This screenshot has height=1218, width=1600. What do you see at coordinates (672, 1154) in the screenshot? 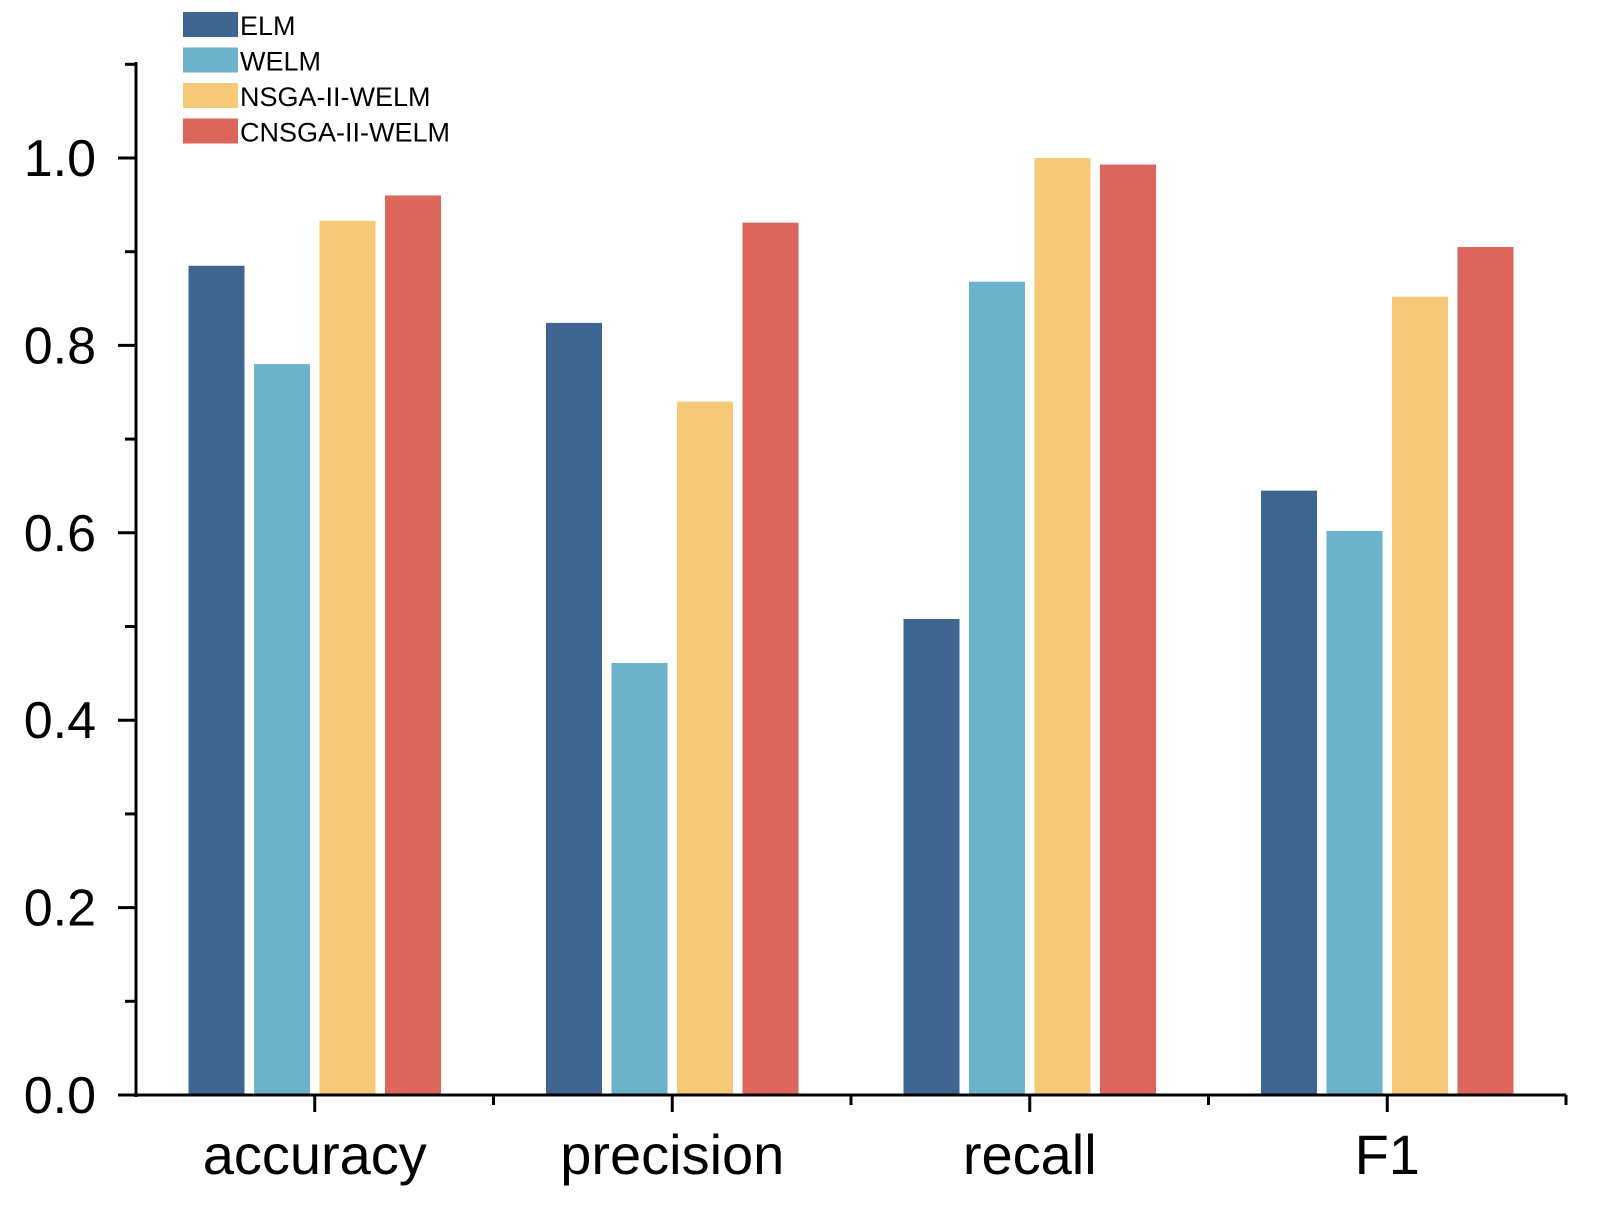
I see `x-tick-label: precision` at bounding box center [672, 1154].